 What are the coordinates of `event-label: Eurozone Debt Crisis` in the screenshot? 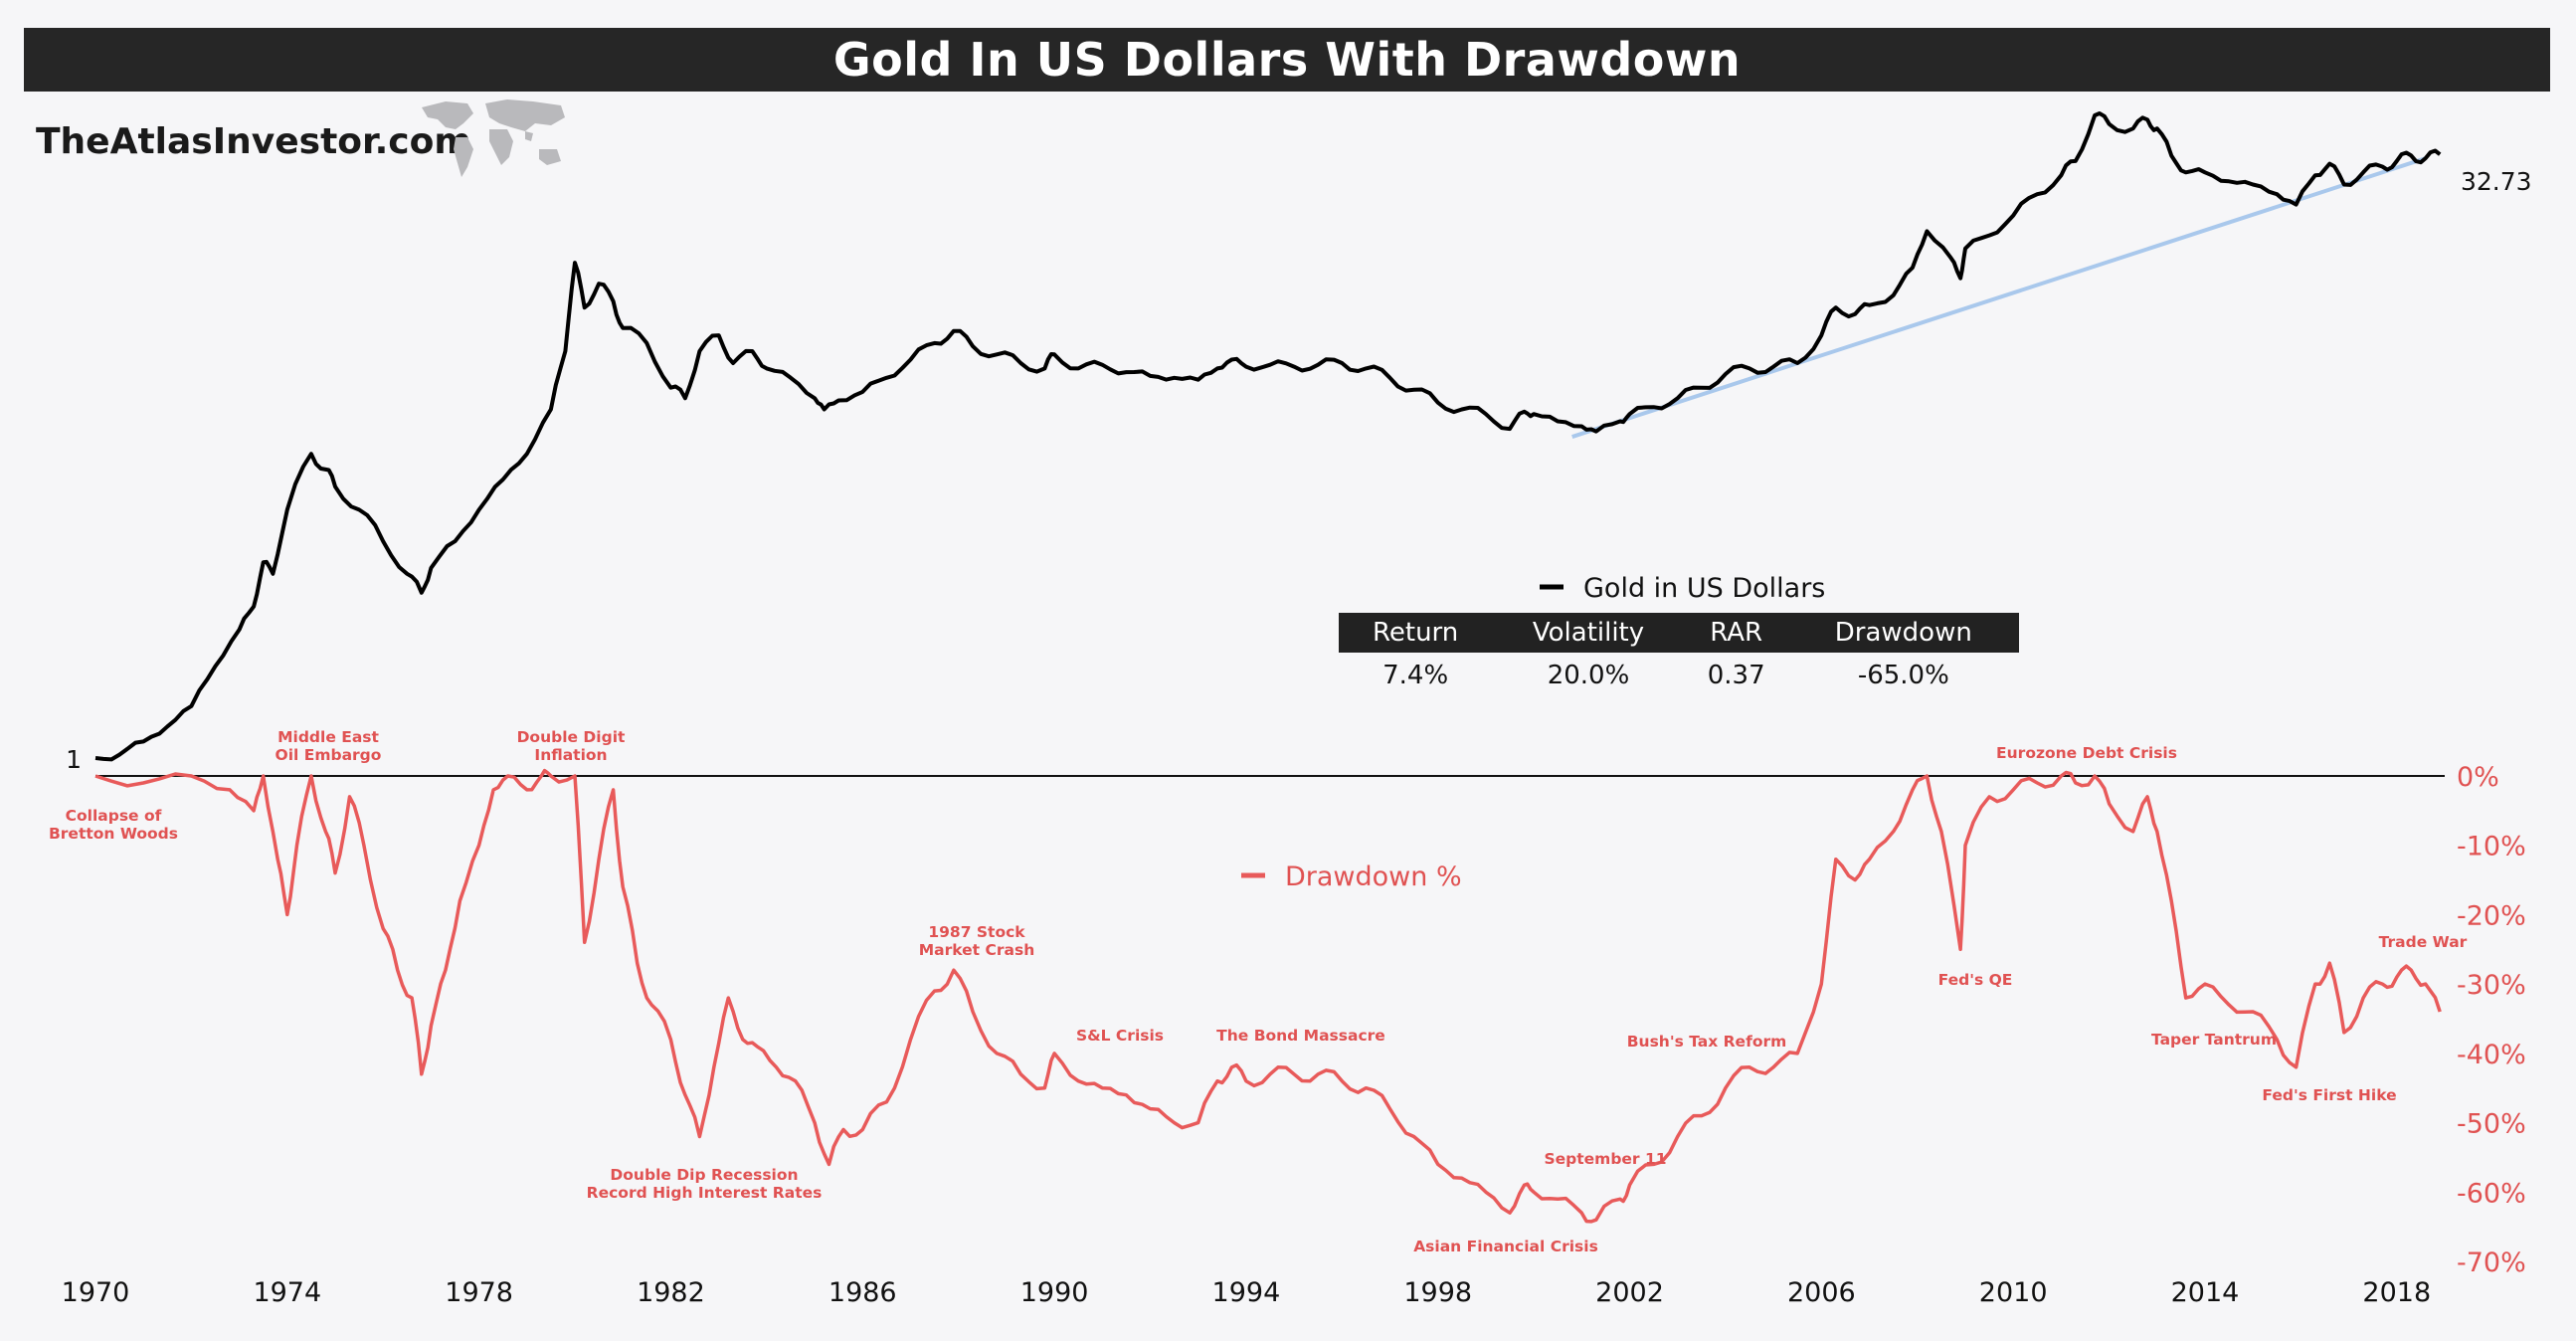 It's located at (2086, 753).